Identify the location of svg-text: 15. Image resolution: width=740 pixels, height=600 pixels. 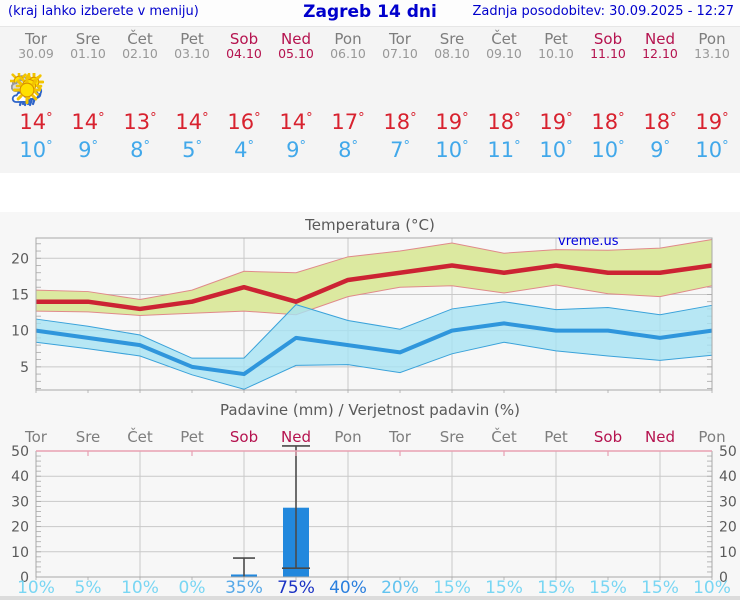
(20, 295).